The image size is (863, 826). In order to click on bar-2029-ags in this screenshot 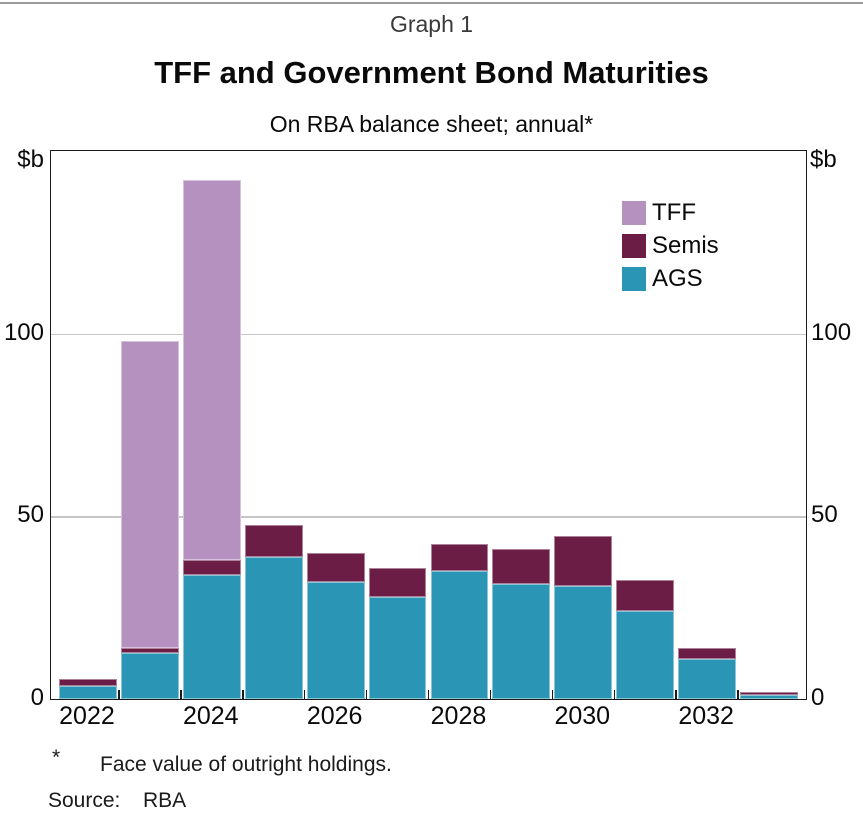, I will do `click(521, 641)`.